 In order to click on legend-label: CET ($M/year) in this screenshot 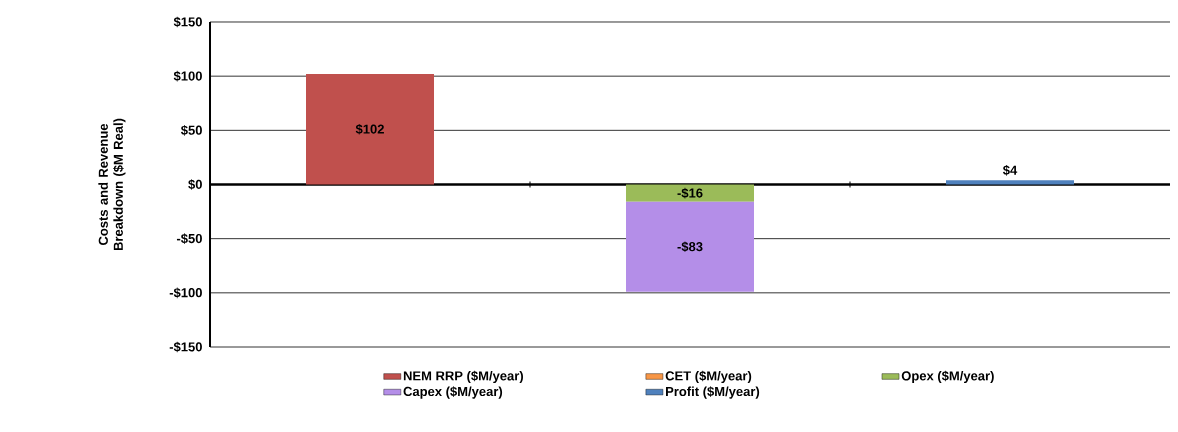, I will do `click(708, 377)`.